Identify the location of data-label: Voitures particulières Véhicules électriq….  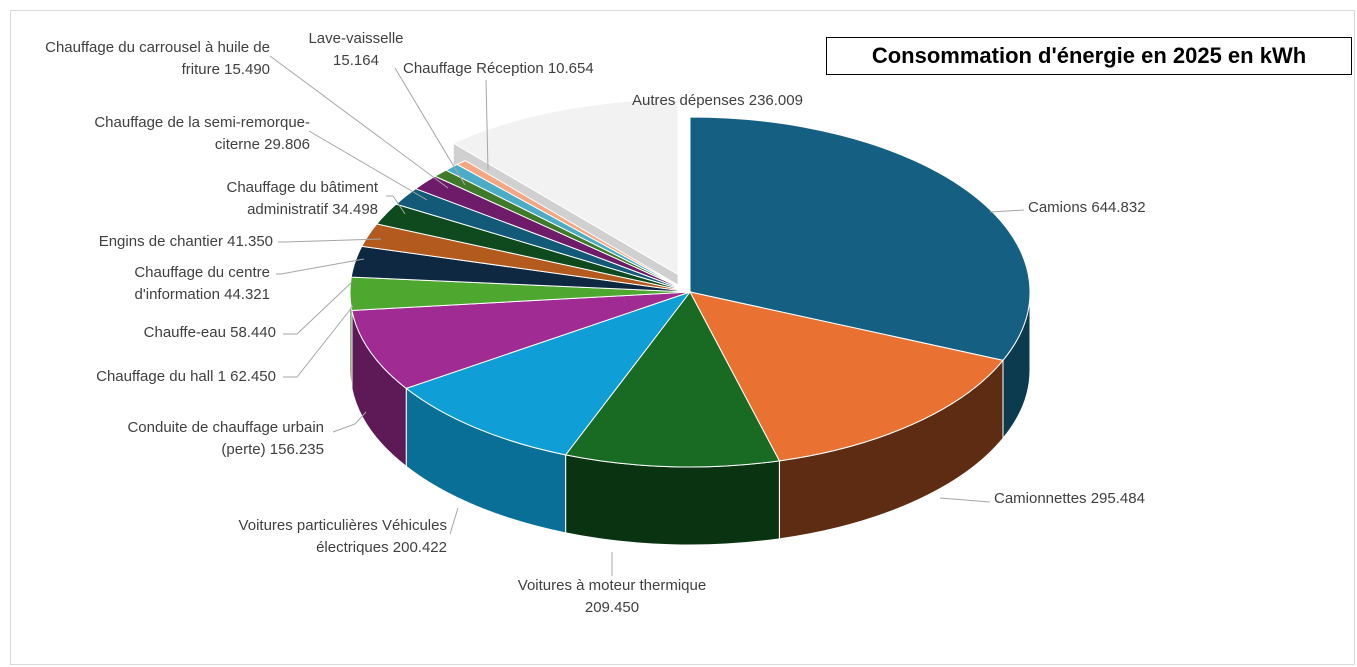
(343, 536).